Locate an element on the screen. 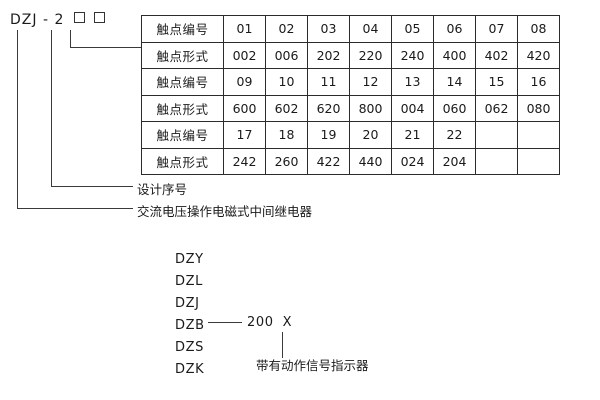 The height and width of the screenshot is (400, 600). table-cell: 062 is located at coordinates (496, 108).